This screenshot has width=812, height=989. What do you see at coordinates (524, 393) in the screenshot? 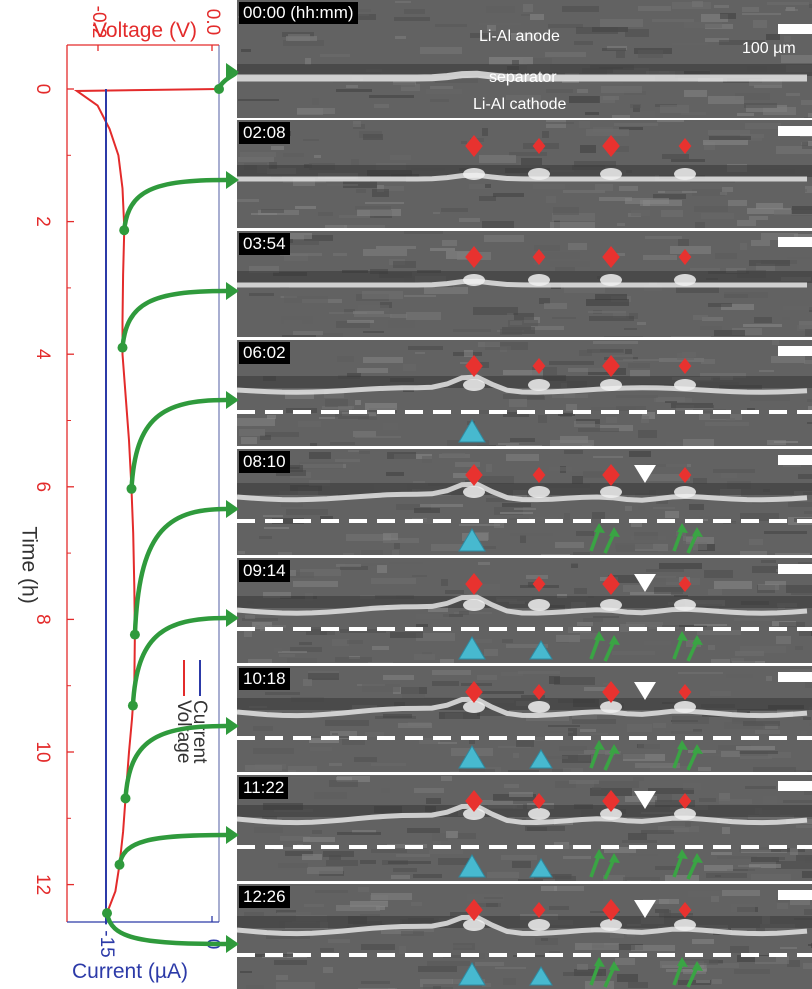
I see `micrograph-texture` at bounding box center [524, 393].